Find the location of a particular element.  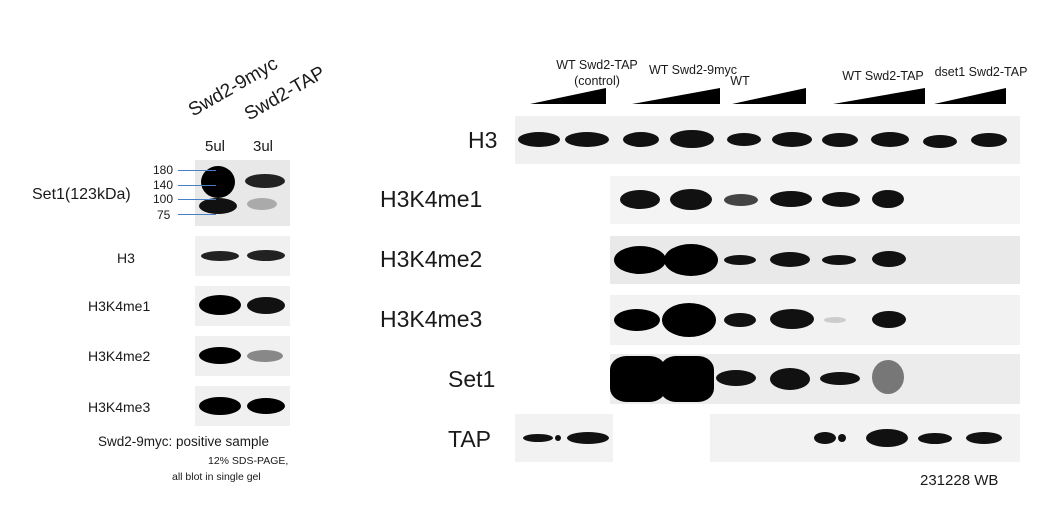

volume-3ul: 3ul is located at coordinates (263, 146).